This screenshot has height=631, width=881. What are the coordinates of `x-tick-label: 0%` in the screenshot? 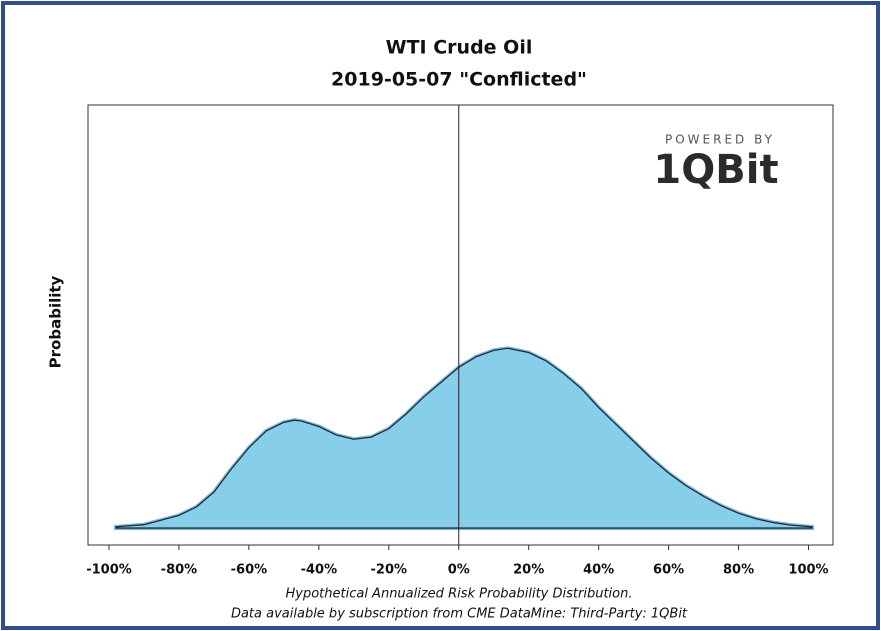 It's located at (459, 570).